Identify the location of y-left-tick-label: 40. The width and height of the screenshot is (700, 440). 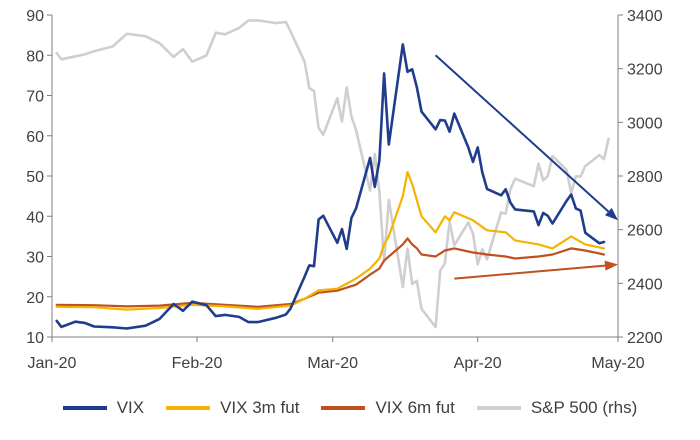
(35, 217).